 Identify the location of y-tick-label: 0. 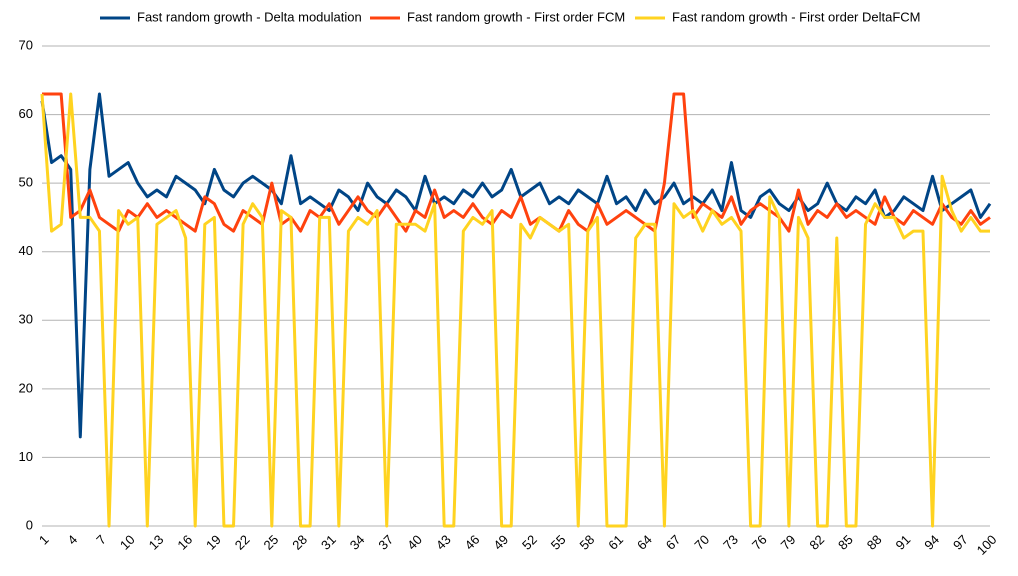
(29, 524).